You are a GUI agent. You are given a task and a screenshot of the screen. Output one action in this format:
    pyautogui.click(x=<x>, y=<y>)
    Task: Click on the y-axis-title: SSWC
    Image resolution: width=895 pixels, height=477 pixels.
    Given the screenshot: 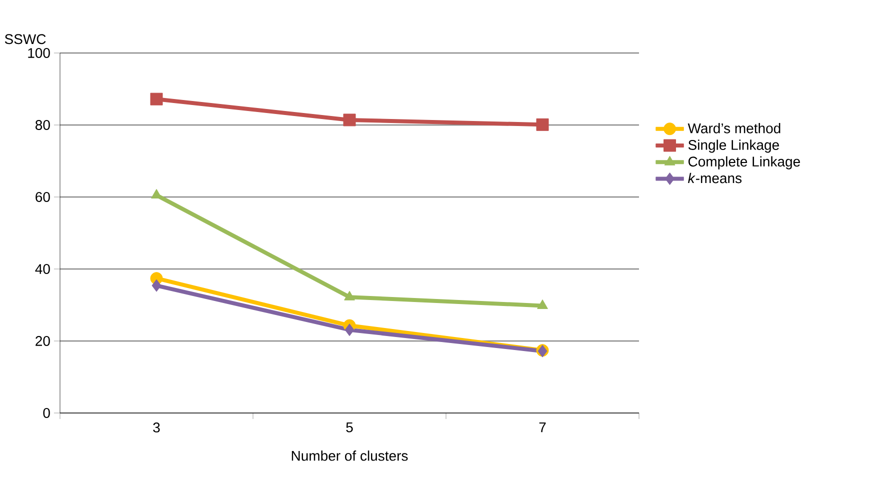 What is the action you would take?
    pyautogui.click(x=25, y=39)
    